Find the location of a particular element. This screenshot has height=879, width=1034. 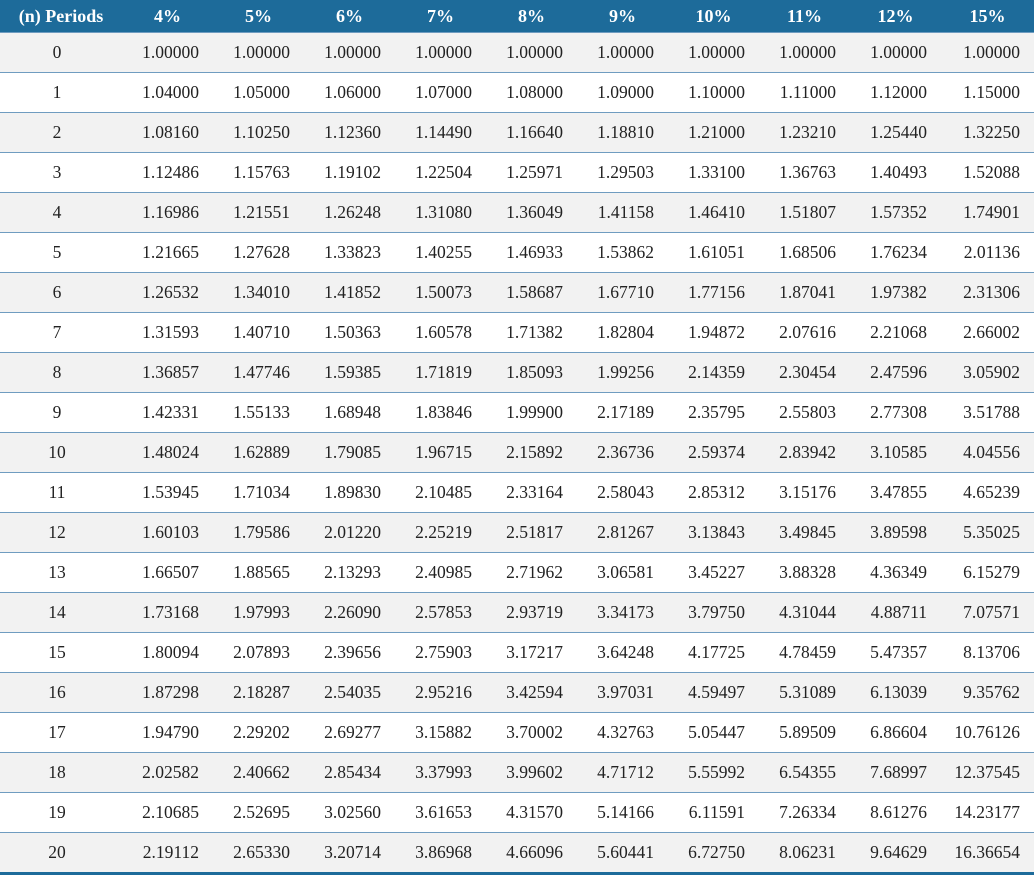

factor-cell: 1.26532 is located at coordinates (167, 292).